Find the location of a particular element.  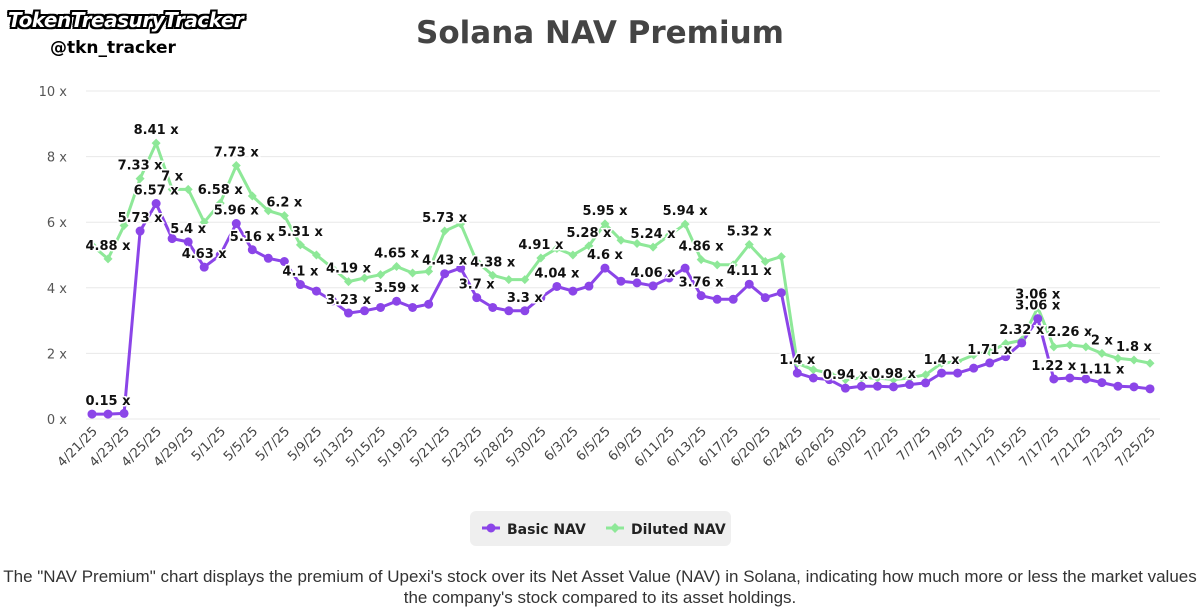

data-label-diluted-nav: 5.31 x is located at coordinates (301, 232).